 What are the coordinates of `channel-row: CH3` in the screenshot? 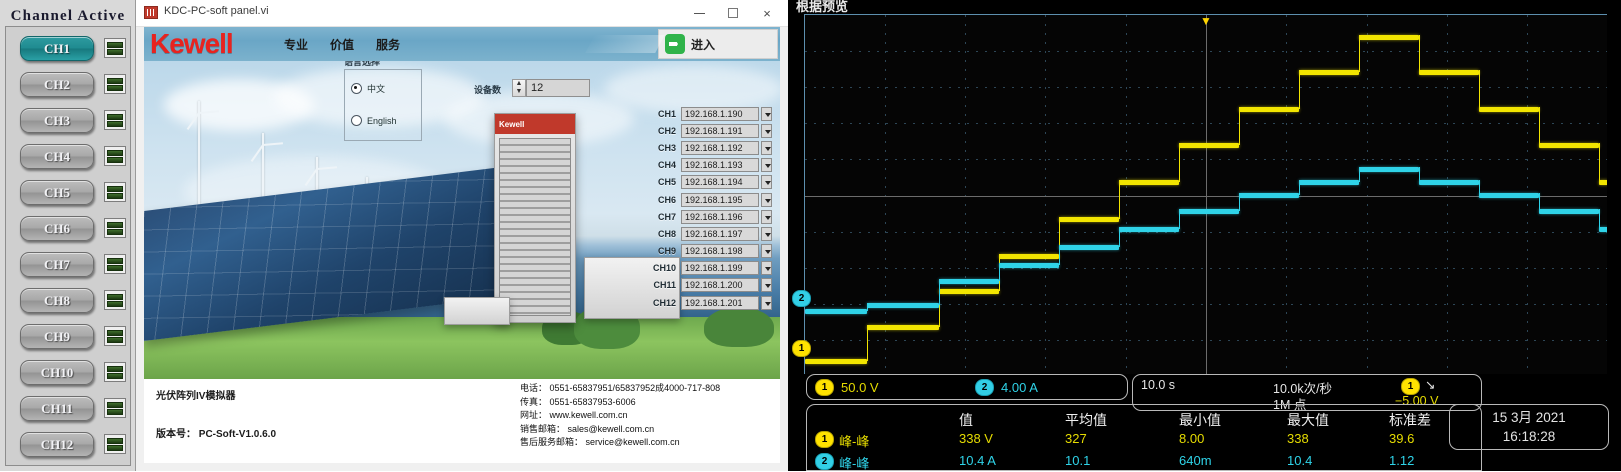 It's located at (68, 120).